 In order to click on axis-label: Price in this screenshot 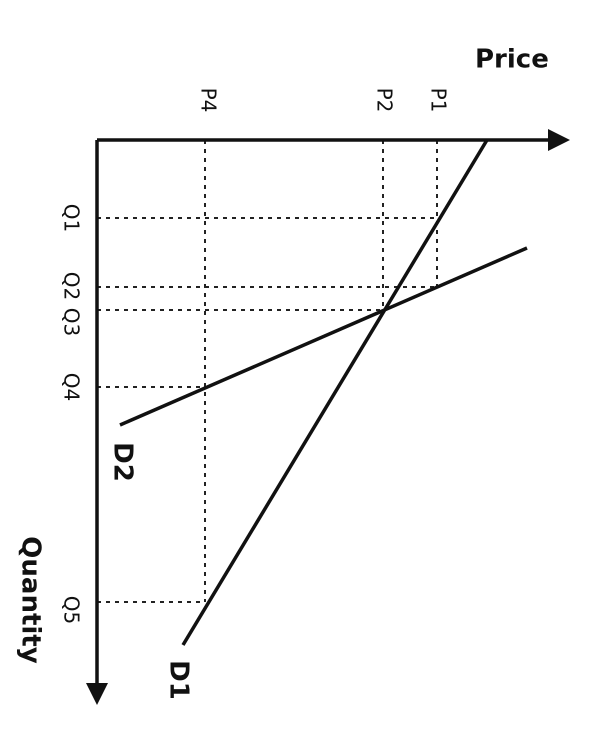, I will do `click(512, 60)`.